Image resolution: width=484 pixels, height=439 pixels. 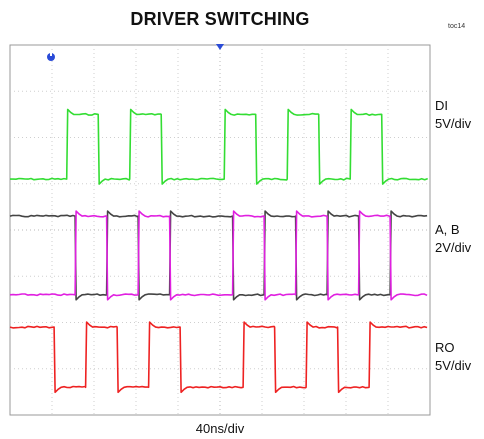 What do you see at coordinates (447, 229) in the screenshot?
I see `label-ab-name: A, B` at bounding box center [447, 229].